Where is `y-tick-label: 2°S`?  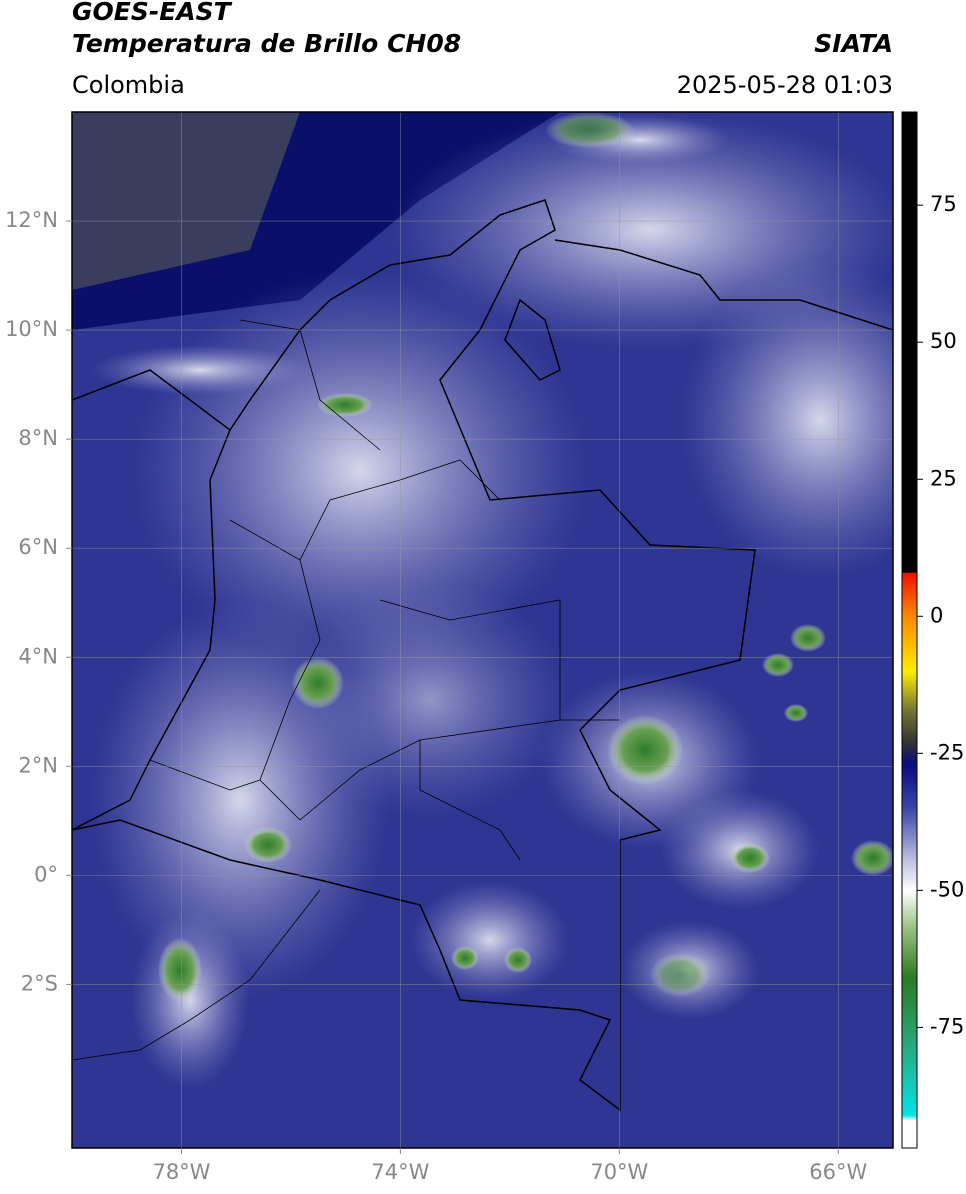 y-tick-label: 2°S is located at coordinates (39, 983).